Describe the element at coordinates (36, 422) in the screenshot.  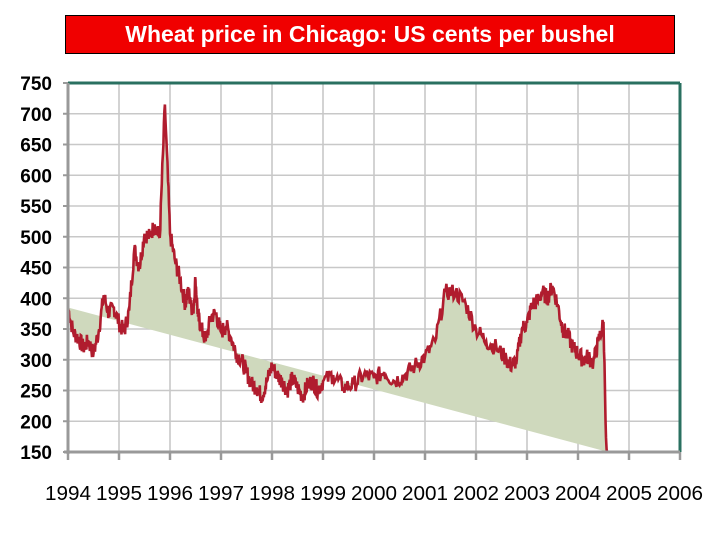
I see `y-tick-label: 200` at that location.